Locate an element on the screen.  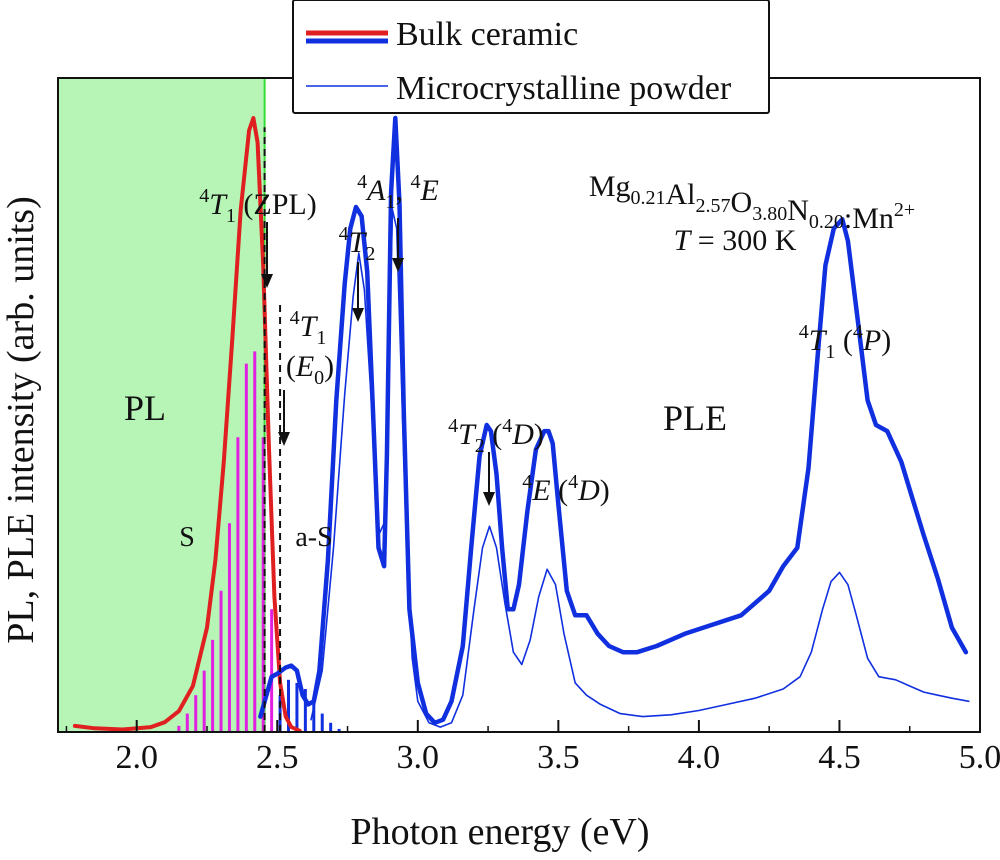
temperature-label: T = 300 K is located at coordinates (735, 240).